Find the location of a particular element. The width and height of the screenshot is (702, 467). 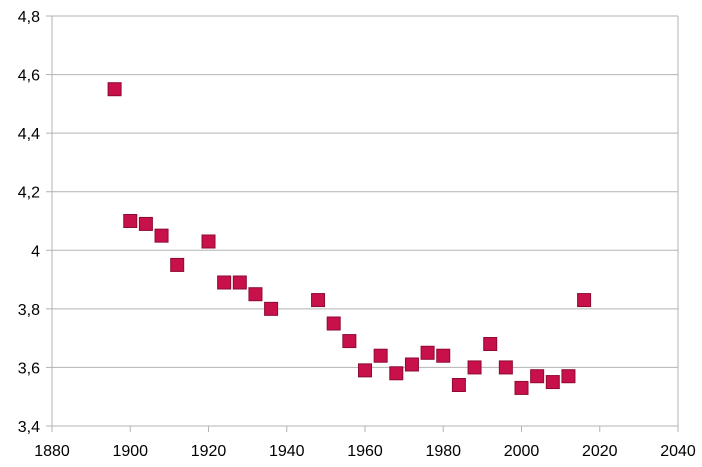

y-tick-label: 3,6 is located at coordinates (29, 368).